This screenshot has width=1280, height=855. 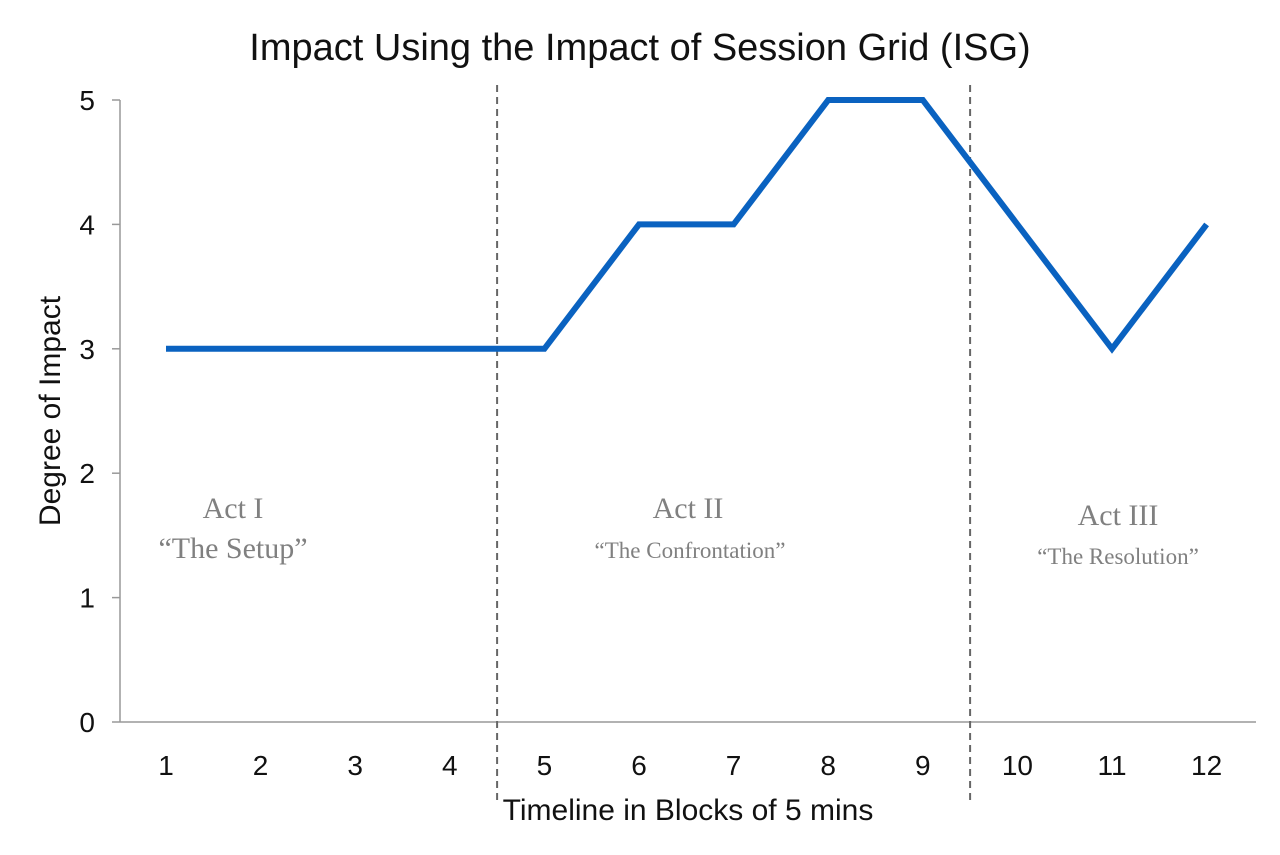 What do you see at coordinates (688, 508) in the screenshot?
I see `act-2-label: Act II` at bounding box center [688, 508].